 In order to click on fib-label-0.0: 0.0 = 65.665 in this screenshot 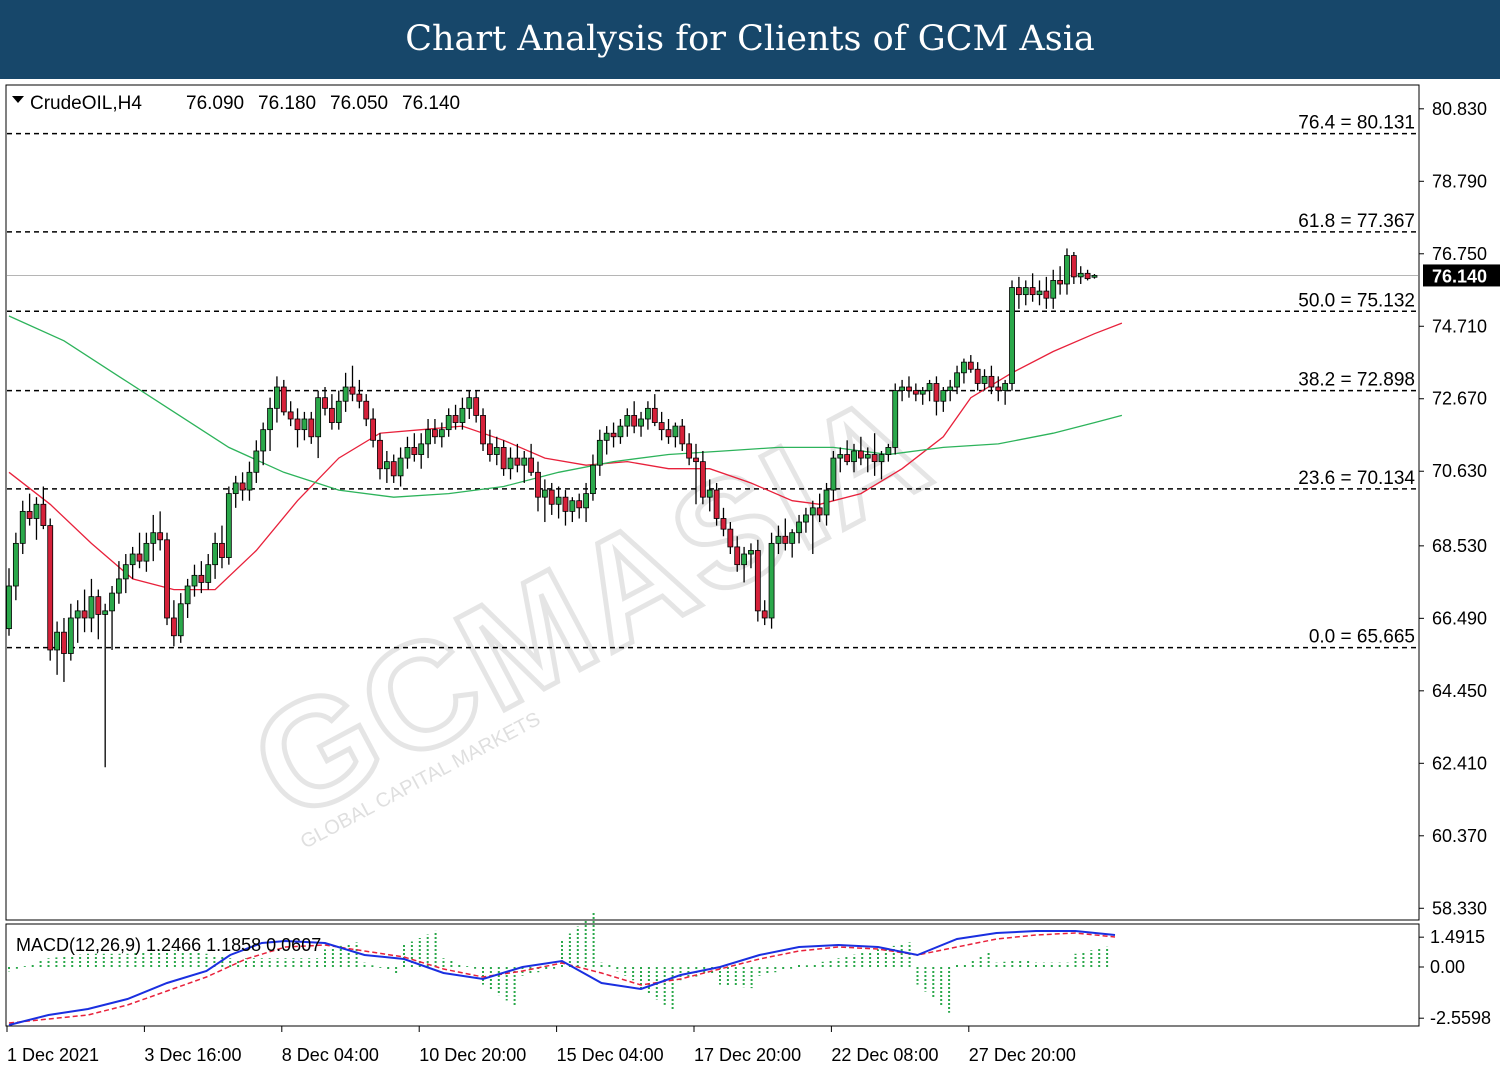, I will do `click(1362, 637)`.